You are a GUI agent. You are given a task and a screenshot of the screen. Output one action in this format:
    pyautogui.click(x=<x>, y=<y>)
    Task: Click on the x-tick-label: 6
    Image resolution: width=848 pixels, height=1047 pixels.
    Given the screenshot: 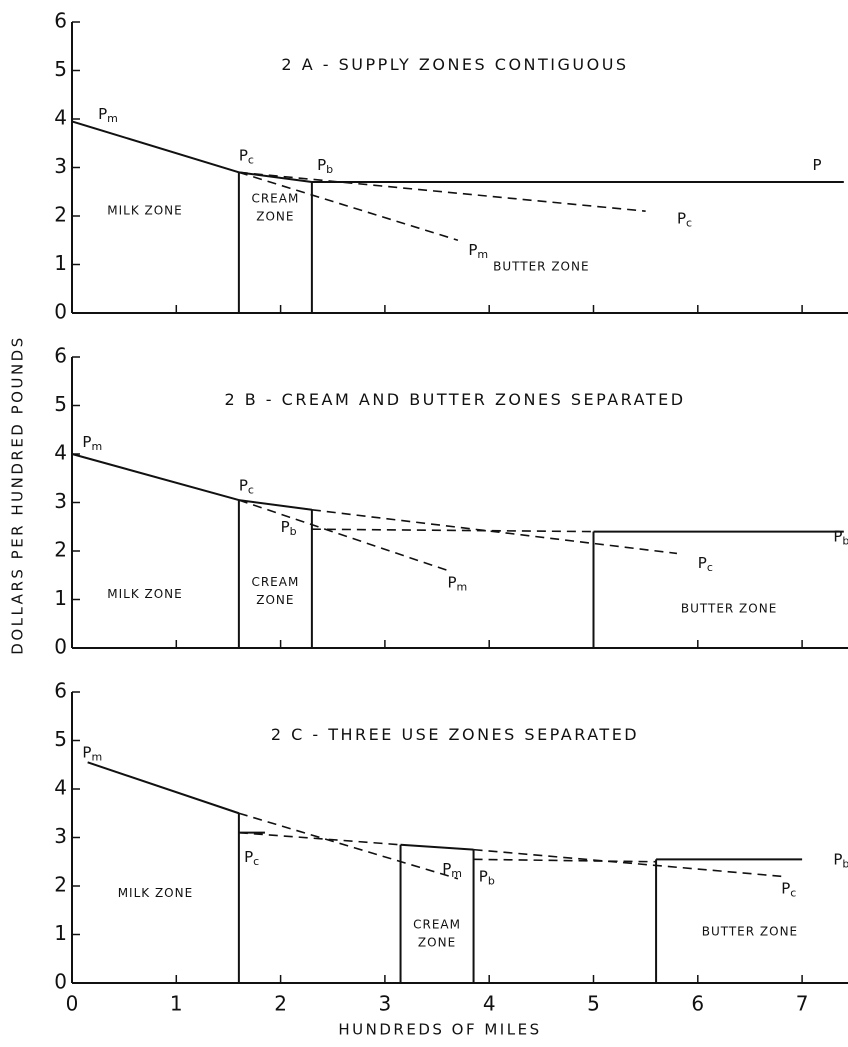 What is the action you would take?
    pyautogui.click(x=697, y=1004)
    